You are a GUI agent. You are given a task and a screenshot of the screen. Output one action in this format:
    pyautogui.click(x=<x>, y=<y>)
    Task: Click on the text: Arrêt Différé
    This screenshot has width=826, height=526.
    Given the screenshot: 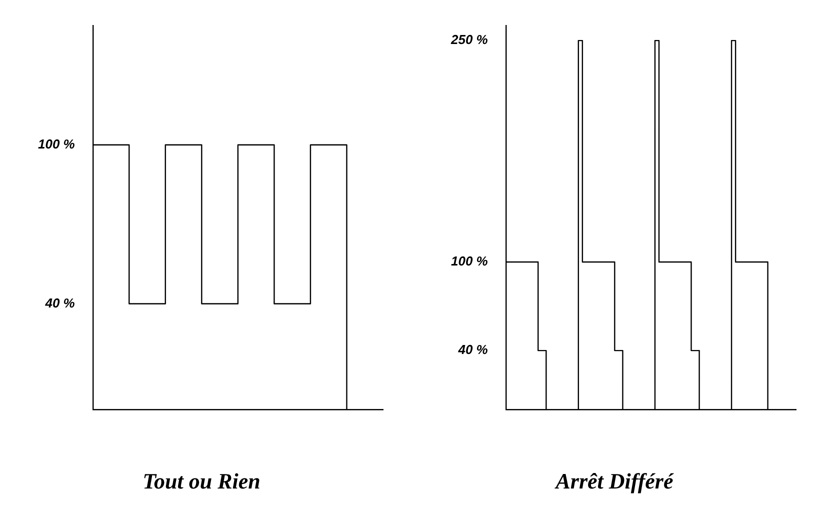 What is the action you would take?
    pyautogui.click(x=614, y=481)
    